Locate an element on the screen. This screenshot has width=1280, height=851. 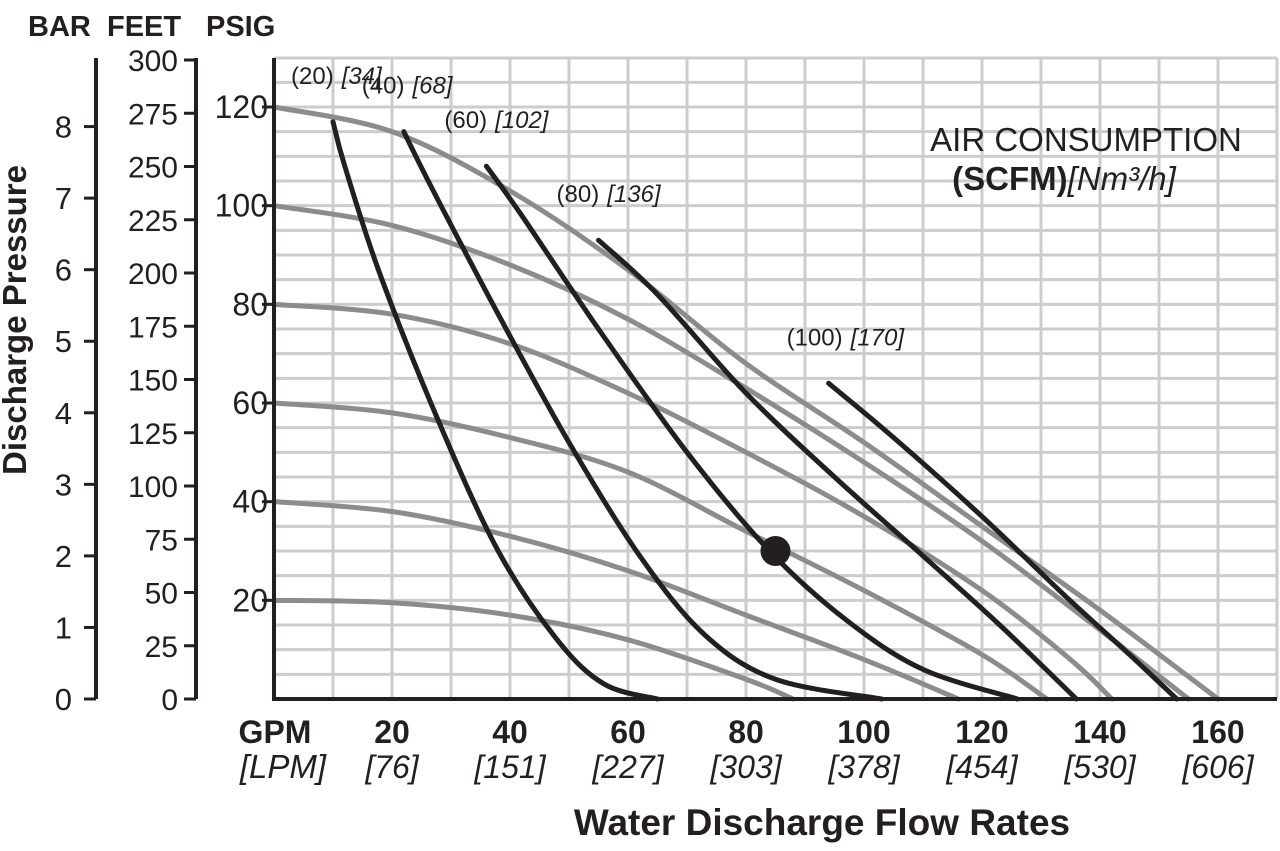
x-tick-label-lpm: [530] is located at coordinates (1099, 767).